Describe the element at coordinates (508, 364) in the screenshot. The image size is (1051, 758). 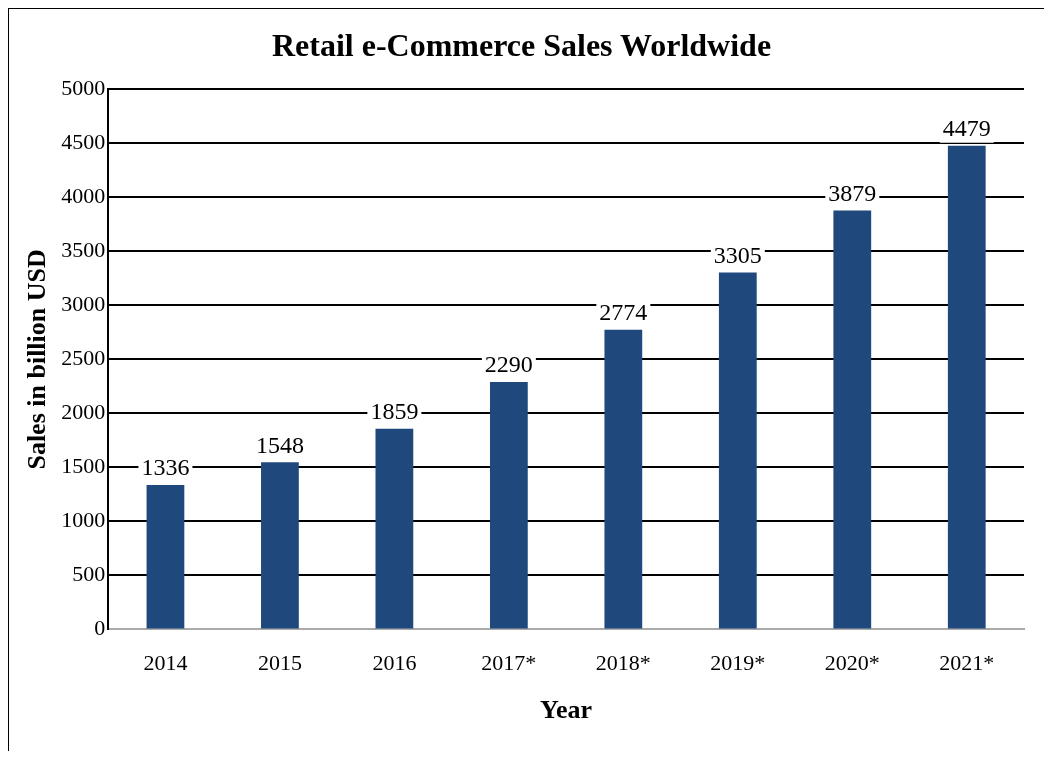
I see `data-label: 2290` at that location.